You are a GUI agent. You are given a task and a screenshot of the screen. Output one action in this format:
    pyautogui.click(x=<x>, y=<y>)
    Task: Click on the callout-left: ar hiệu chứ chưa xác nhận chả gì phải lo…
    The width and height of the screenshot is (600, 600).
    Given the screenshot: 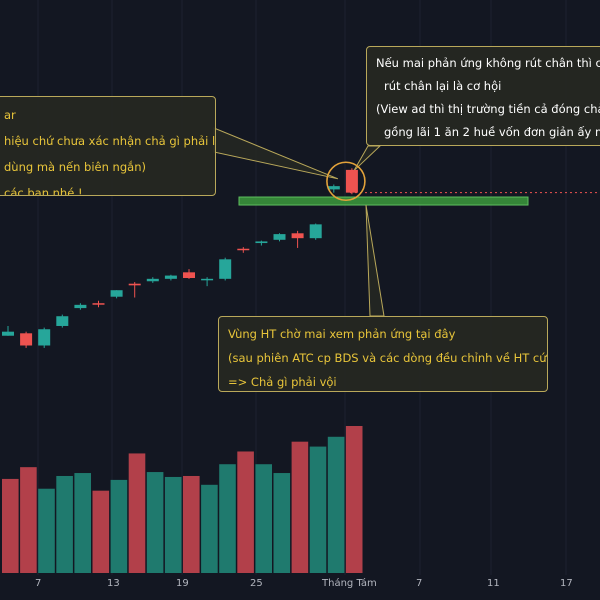 What is the action you would take?
    pyautogui.click(x=108, y=146)
    